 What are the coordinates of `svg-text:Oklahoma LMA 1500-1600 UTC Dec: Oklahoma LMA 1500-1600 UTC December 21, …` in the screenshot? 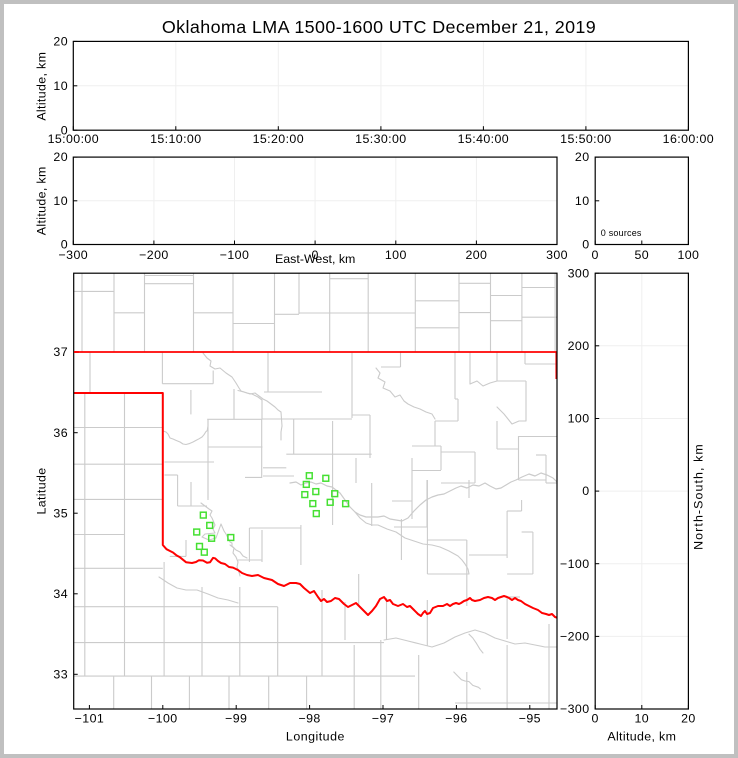 It's located at (379, 27).